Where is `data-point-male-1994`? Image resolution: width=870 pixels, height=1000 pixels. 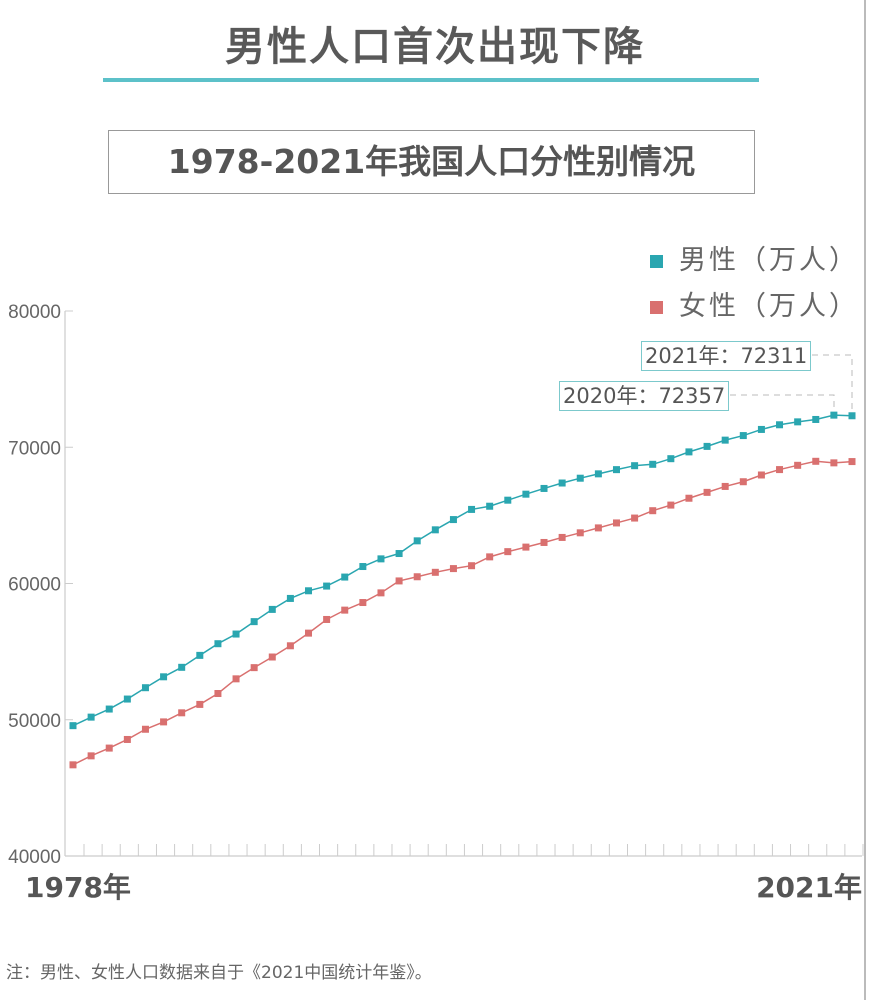 data-point-male-1994 is located at coordinates (363, 567).